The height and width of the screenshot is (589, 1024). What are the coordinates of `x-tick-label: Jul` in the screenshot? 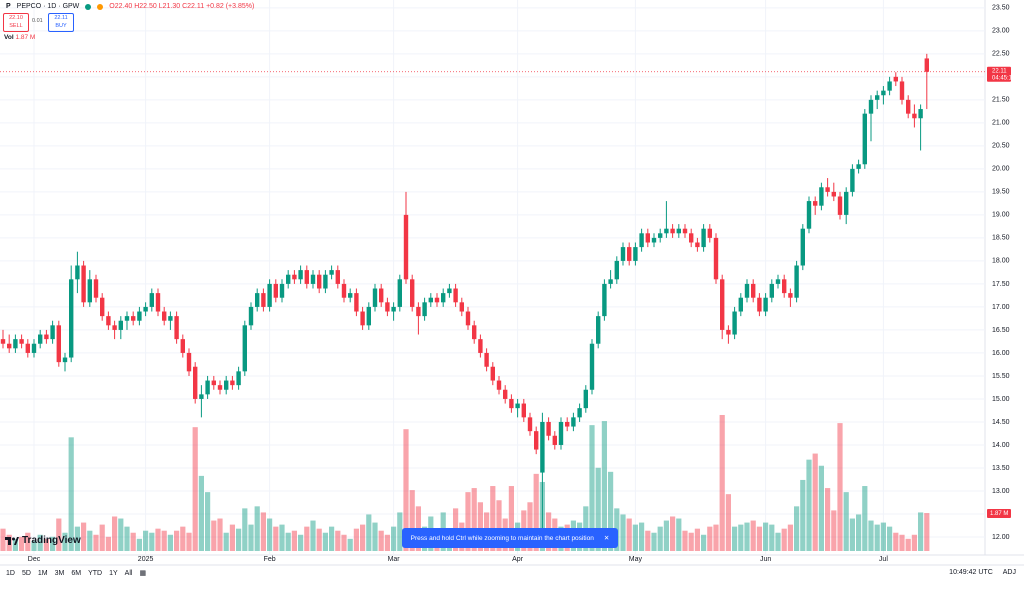 It's located at (883, 559).